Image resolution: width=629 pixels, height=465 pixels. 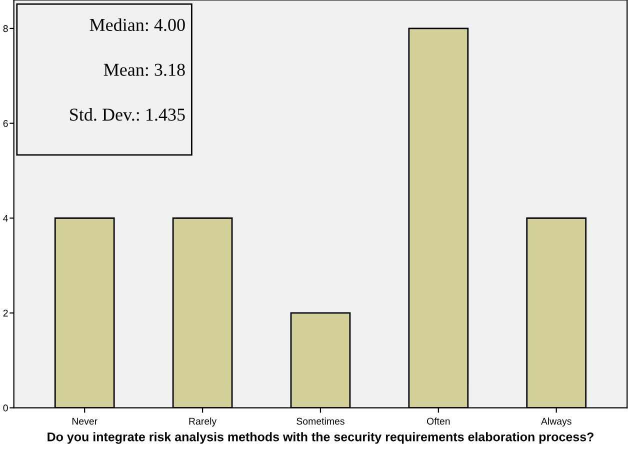 What do you see at coordinates (85, 421) in the screenshot?
I see `x-tick-label: Never` at bounding box center [85, 421].